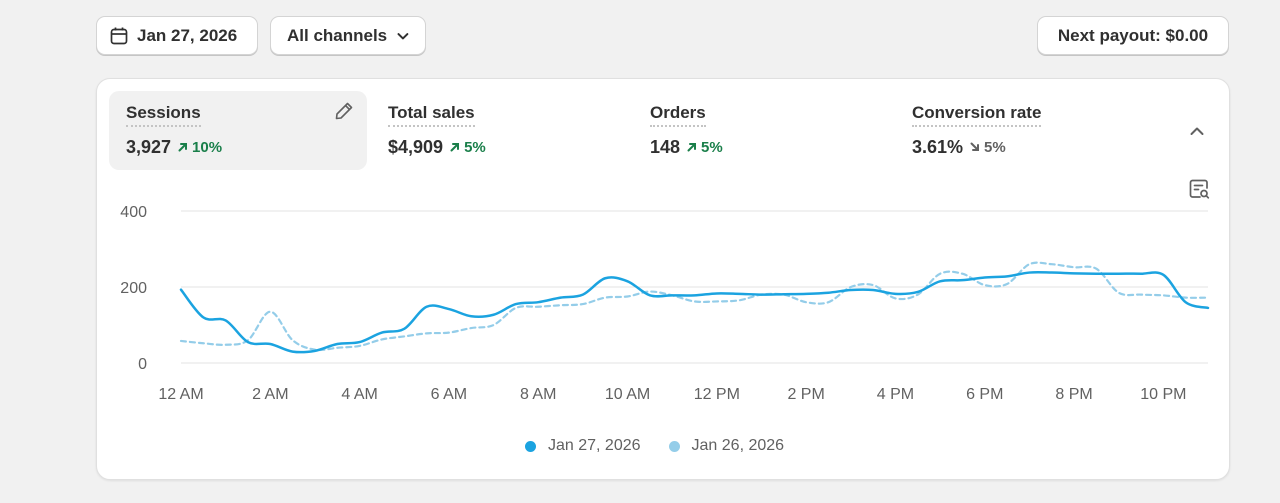  I want to click on metric-change-value: 10%, so click(207, 147).